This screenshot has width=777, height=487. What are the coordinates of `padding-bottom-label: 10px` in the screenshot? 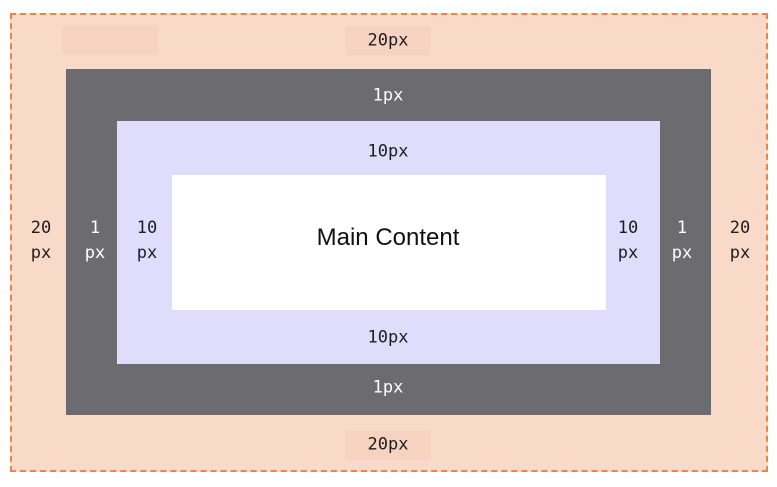 It's located at (388, 337).